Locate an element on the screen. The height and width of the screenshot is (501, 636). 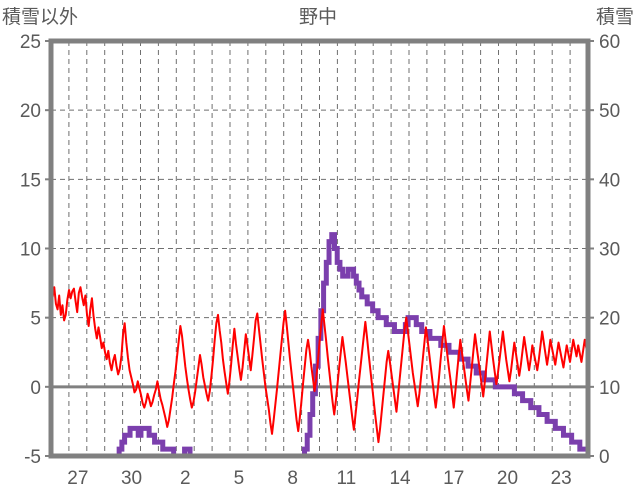
right-axis-title: 積雪 is located at coordinates (614, 17).